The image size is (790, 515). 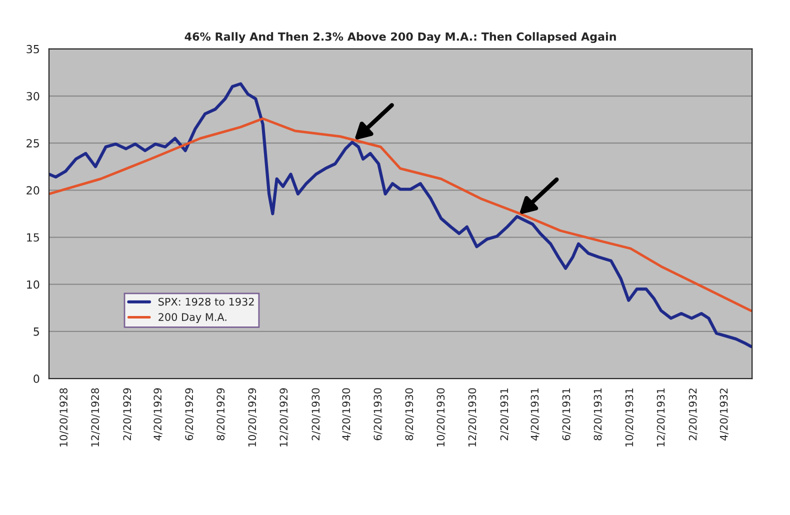 I want to click on x-tick-label: 4/20/1932, so click(x=724, y=414).